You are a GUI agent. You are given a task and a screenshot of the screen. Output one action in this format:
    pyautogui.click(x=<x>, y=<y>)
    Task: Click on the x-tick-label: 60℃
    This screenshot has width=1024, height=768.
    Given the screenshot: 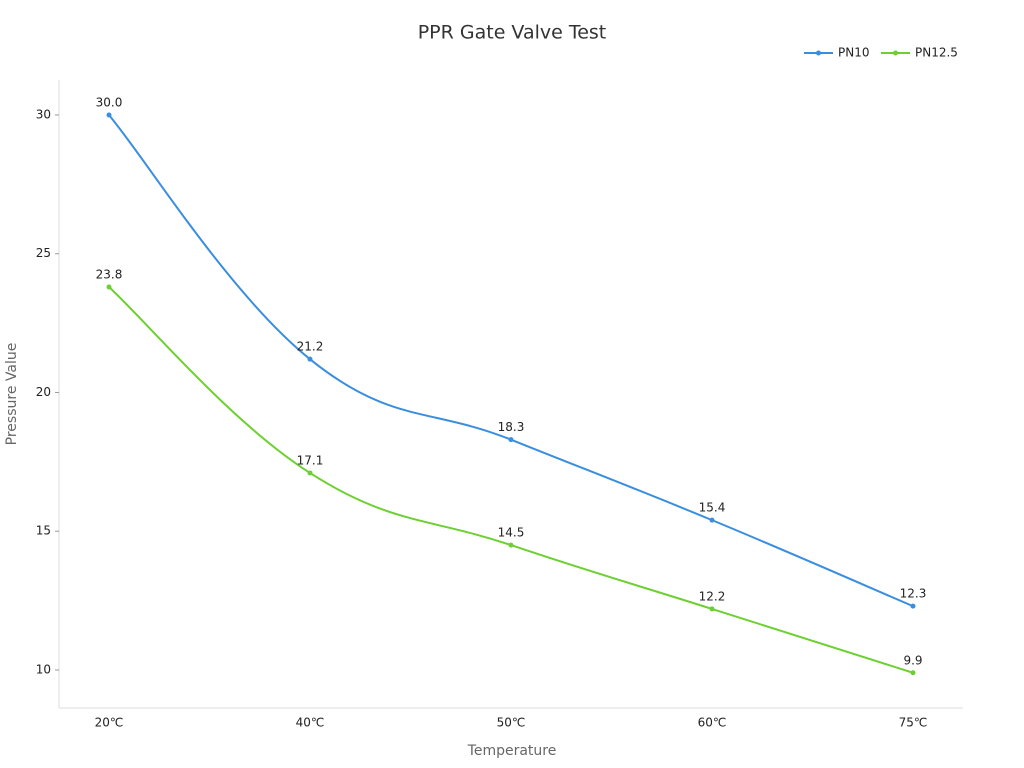 What is the action you would take?
    pyautogui.click(x=712, y=723)
    